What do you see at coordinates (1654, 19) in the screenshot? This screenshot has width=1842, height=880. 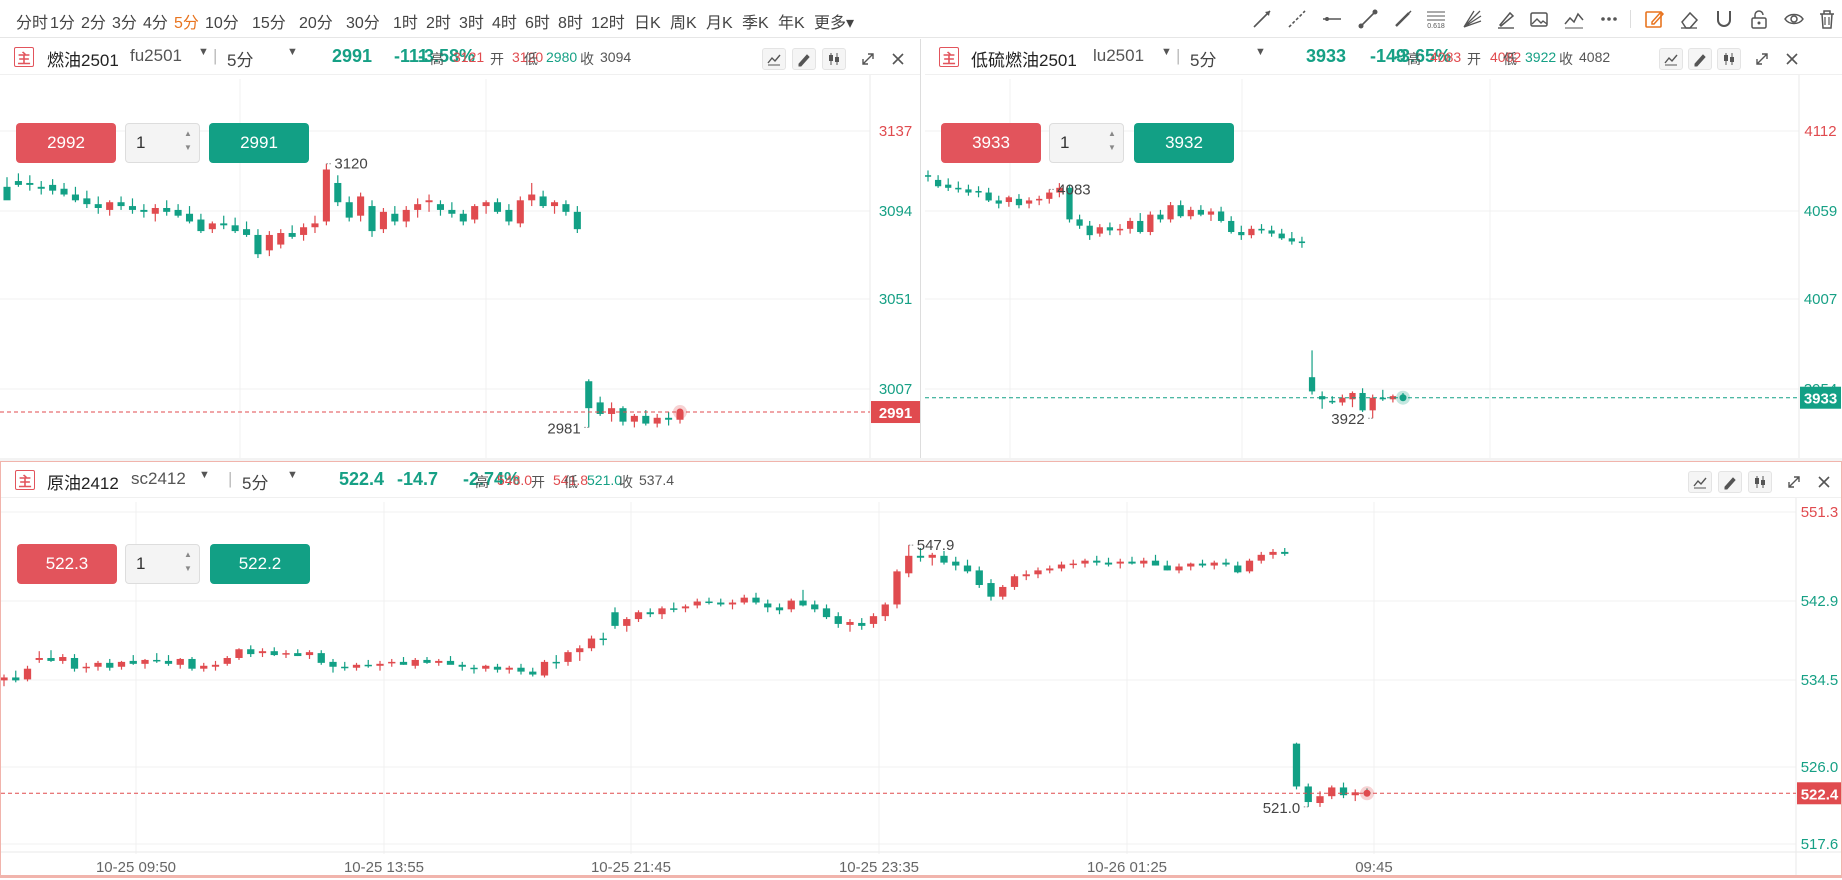 I see `edit-icon` at bounding box center [1654, 19].